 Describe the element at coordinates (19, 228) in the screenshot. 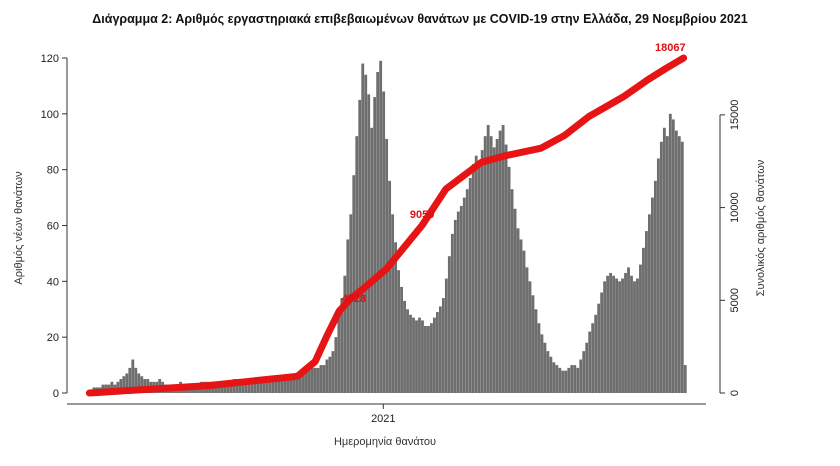

I see `y-left-axis-label: Αριθμός νέων θανάτων` at that location.